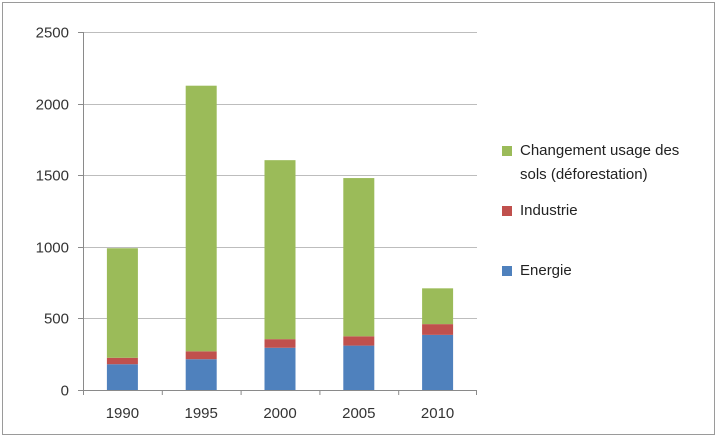  What do you see at coordinates (52, 176) in the screenshot?
I see `y-tick-label: 1500` at bounding box center [52, 176].